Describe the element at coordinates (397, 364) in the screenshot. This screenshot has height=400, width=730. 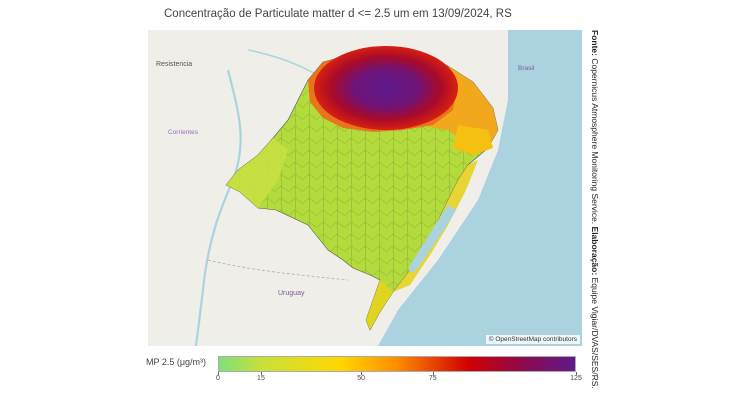
I see `colorbar-gradient` at that location.